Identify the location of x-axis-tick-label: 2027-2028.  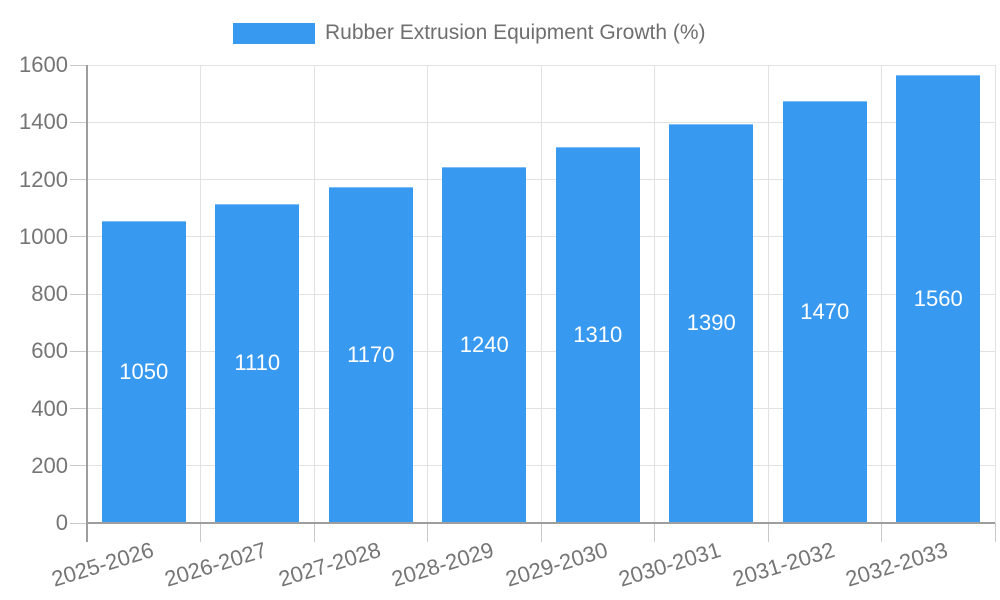
(329, 564).